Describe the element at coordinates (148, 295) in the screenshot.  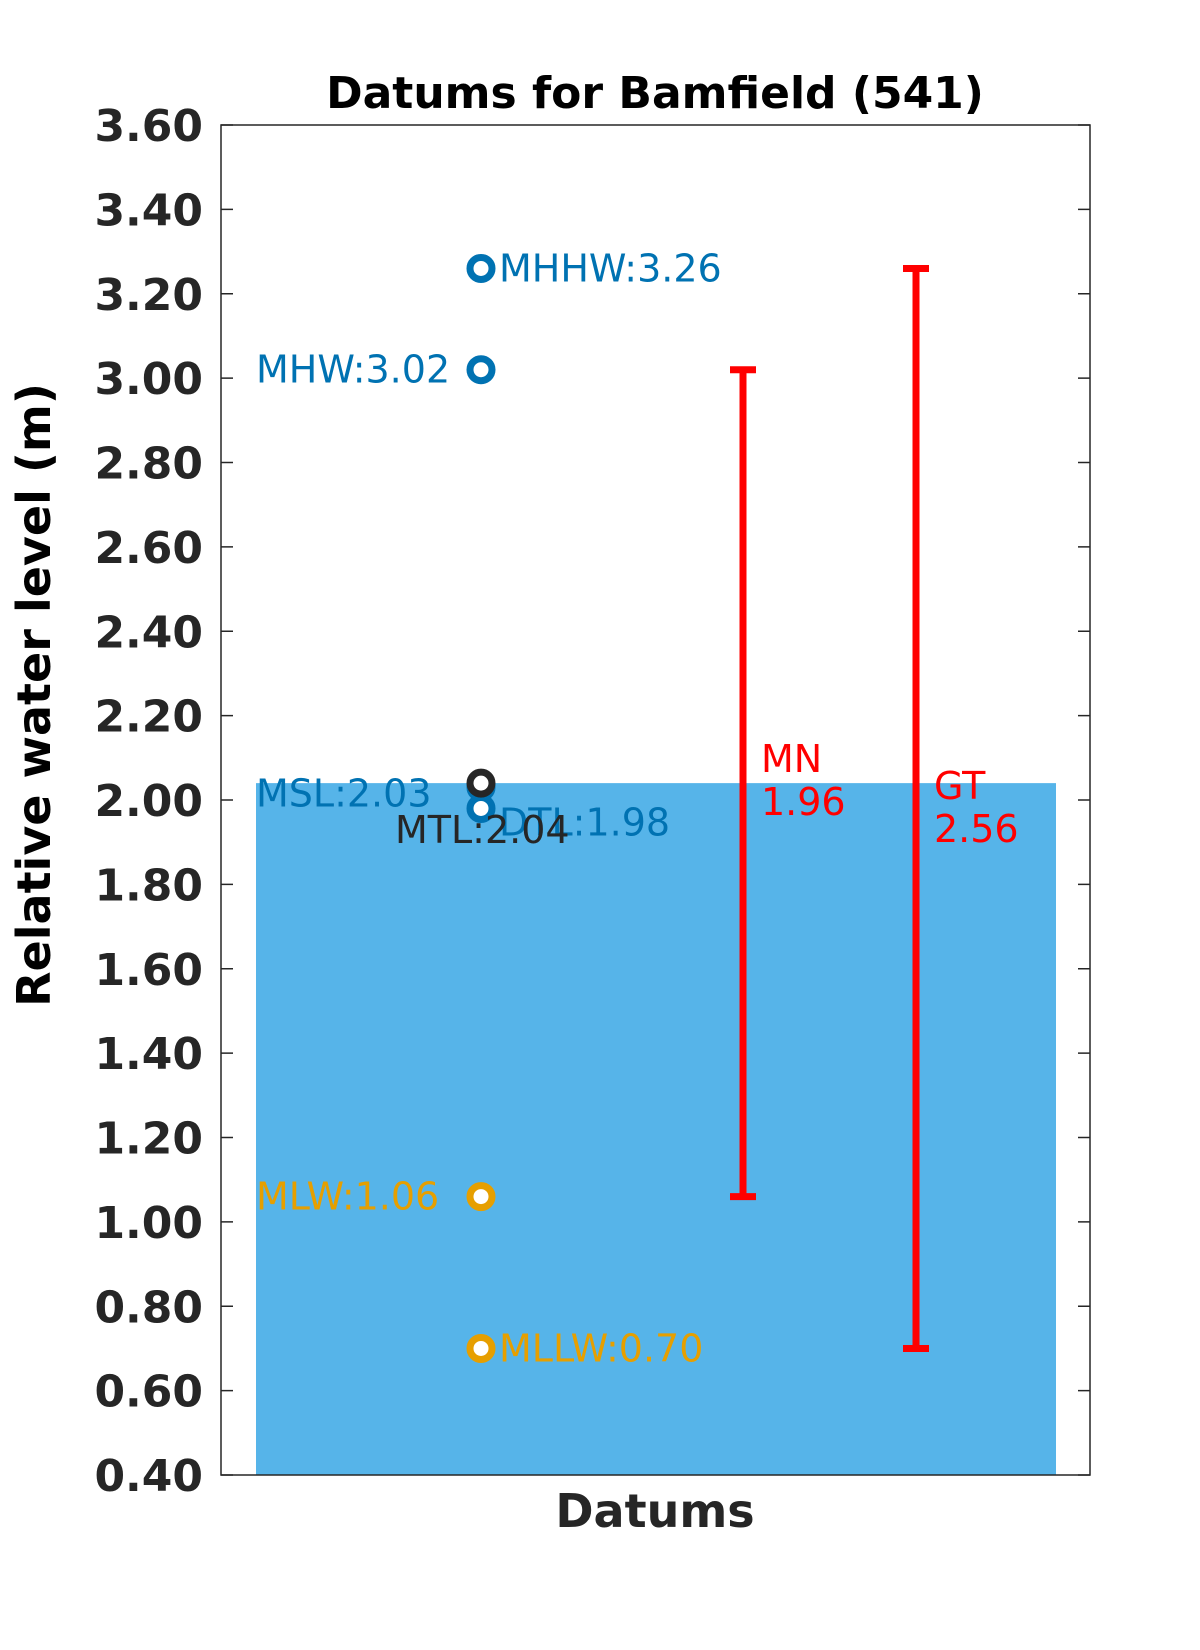
I see `y-tick-label: 3.20` at that location.